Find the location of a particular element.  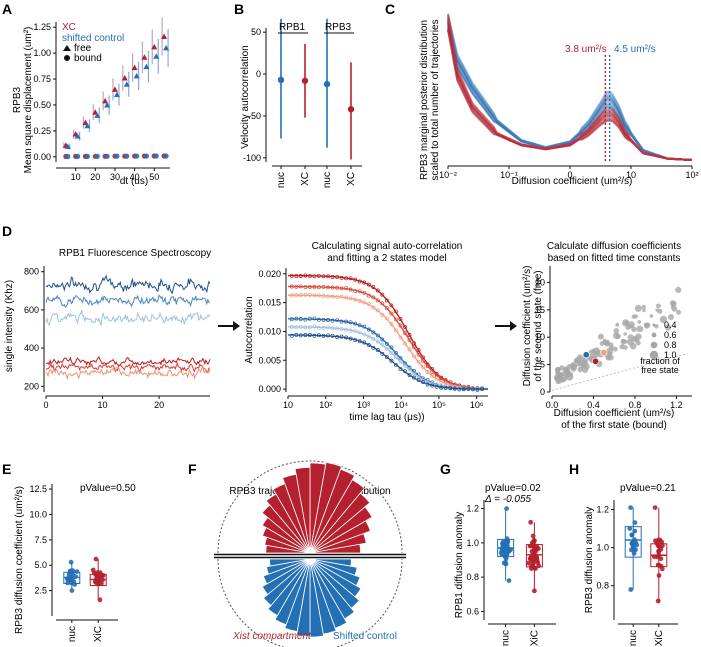

y-tick-label: 50 is located at coordinates (256, 32).